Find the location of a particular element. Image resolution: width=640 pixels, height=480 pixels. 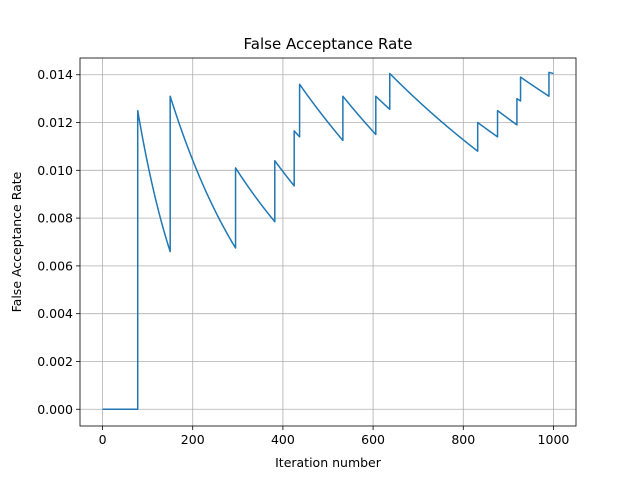

x-axis-label: Iteration number is located at coordinates (328, 462).